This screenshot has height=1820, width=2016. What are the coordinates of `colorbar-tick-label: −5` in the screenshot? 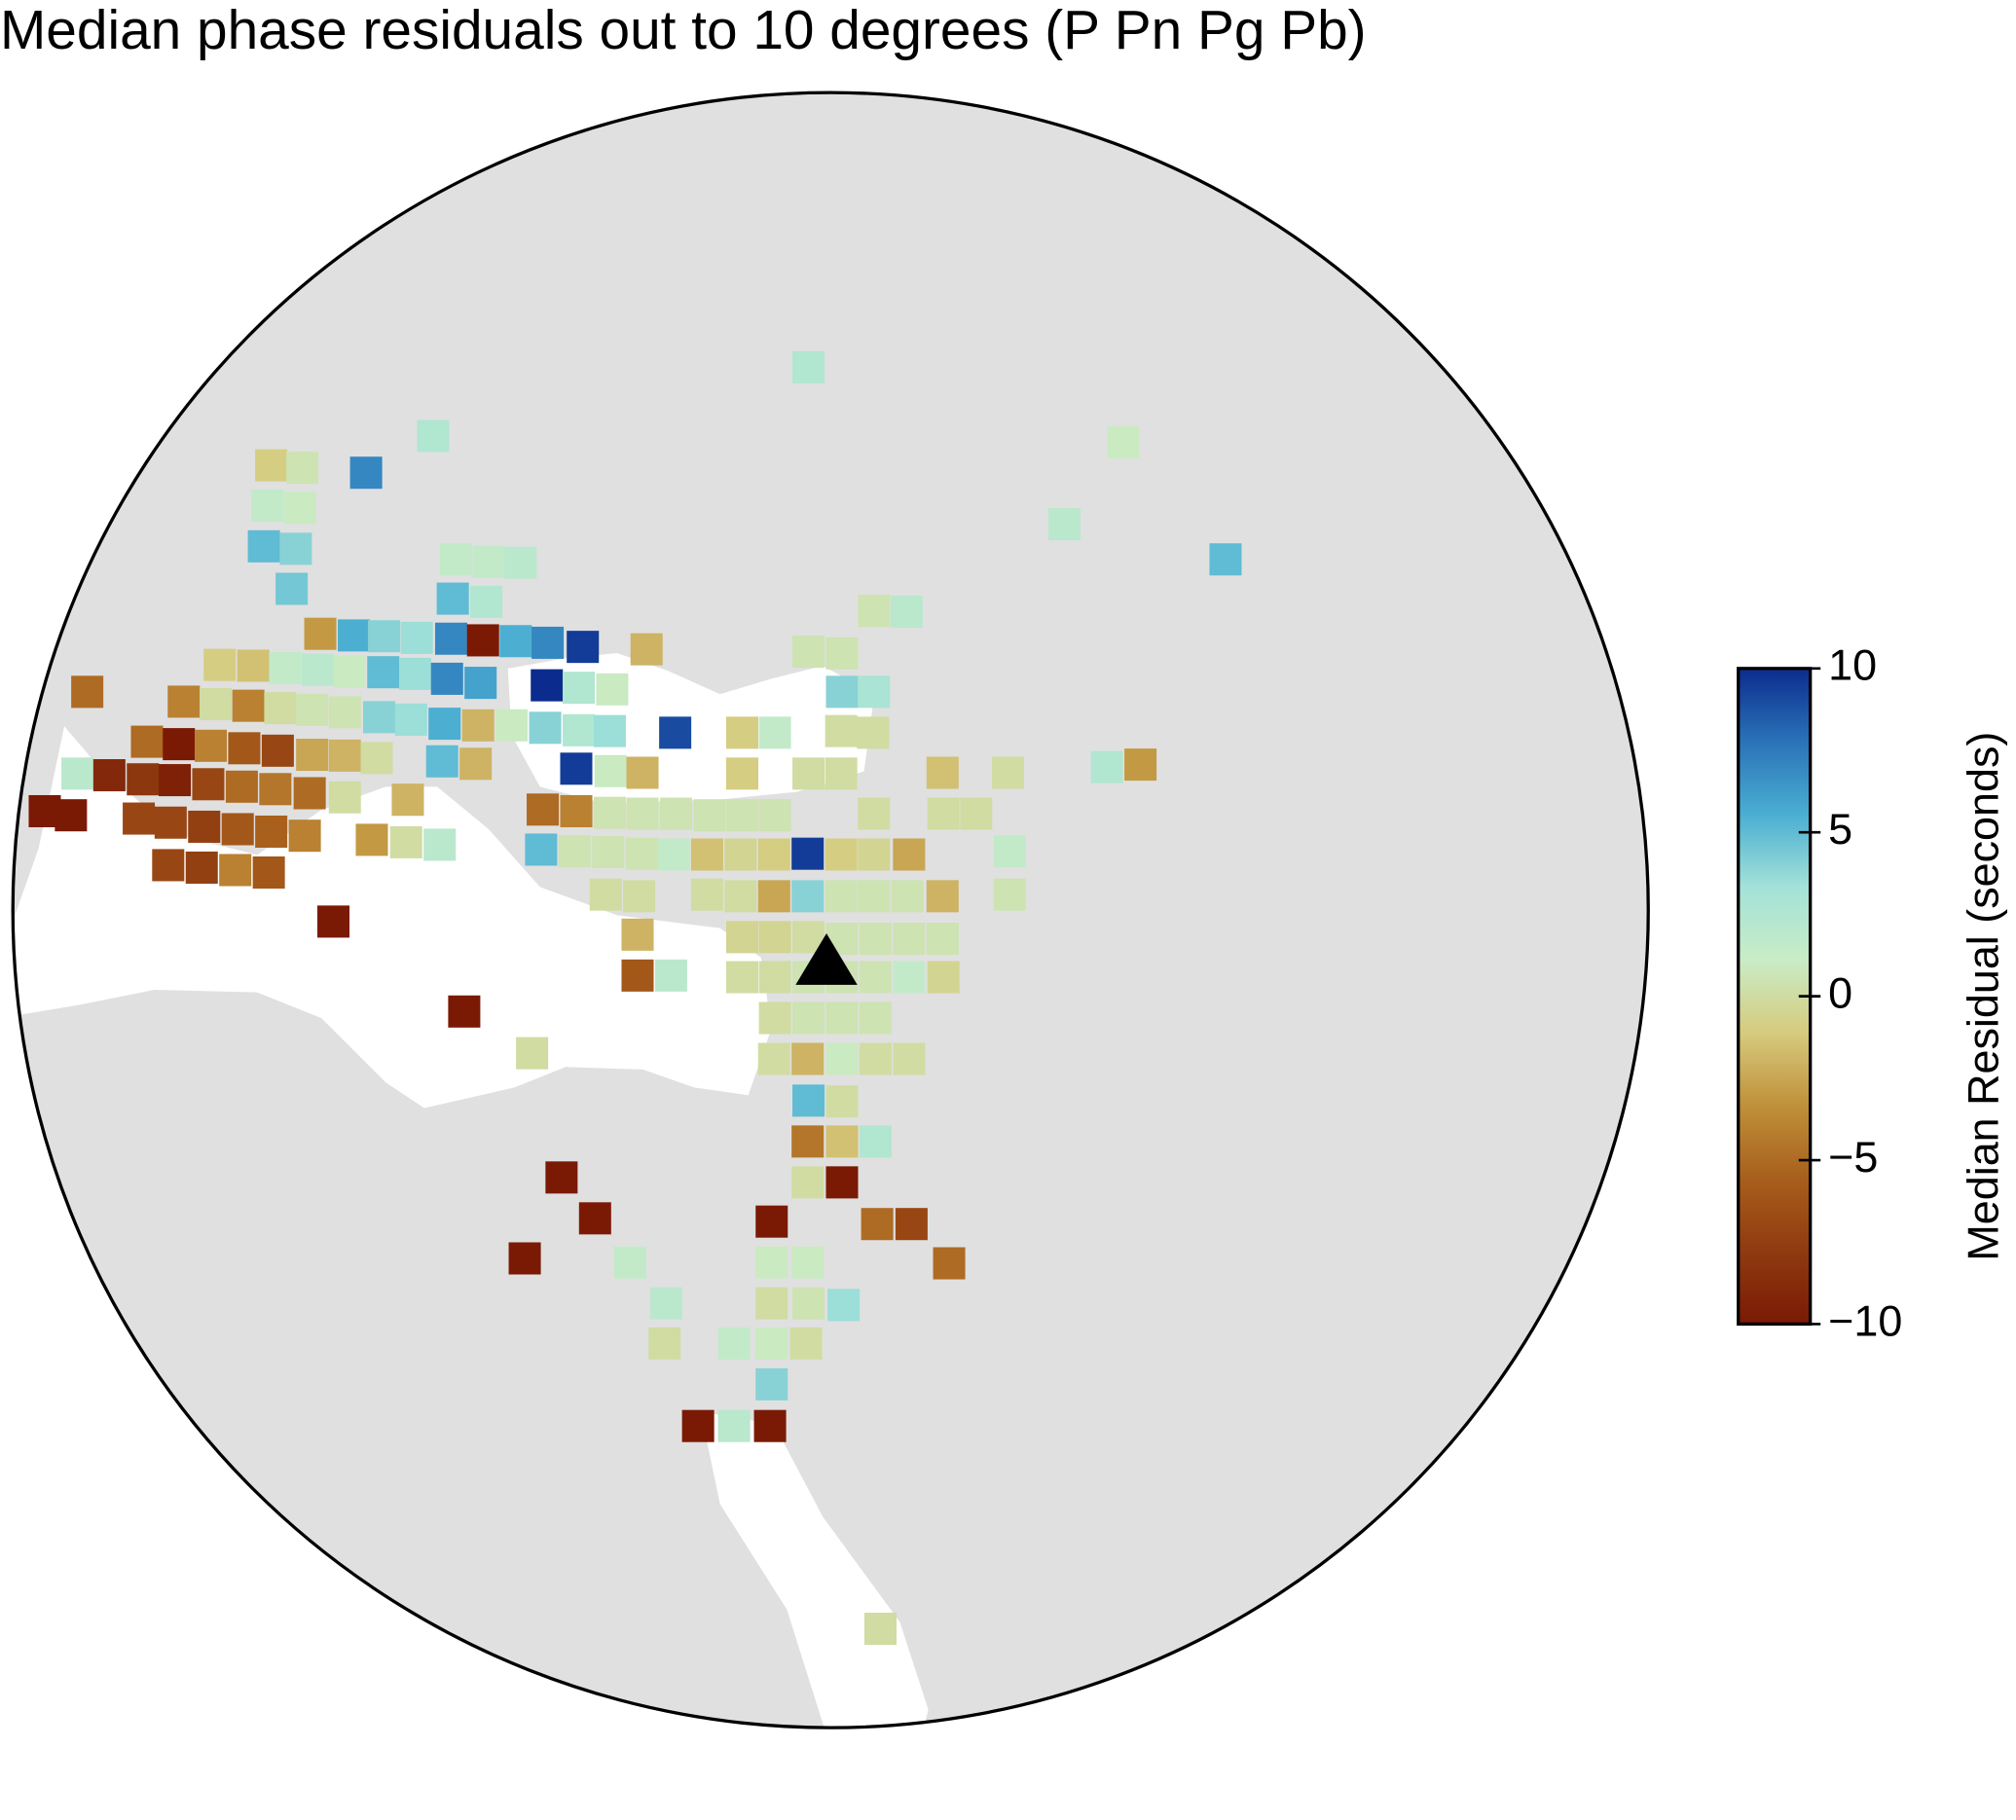 It's located at (1853, 1157).